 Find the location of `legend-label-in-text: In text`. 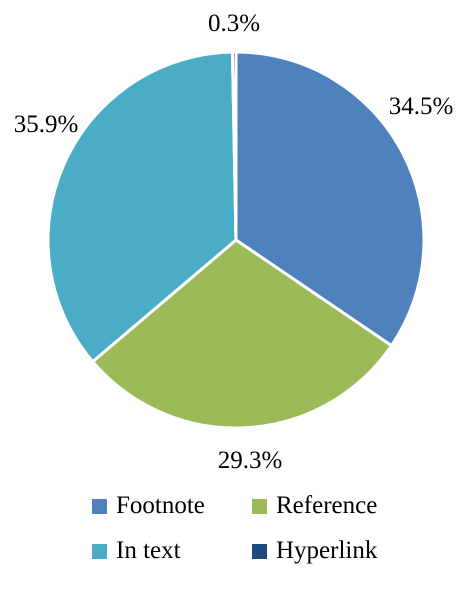

legend-label-in-text: In text is located at coordinates (148, 550).